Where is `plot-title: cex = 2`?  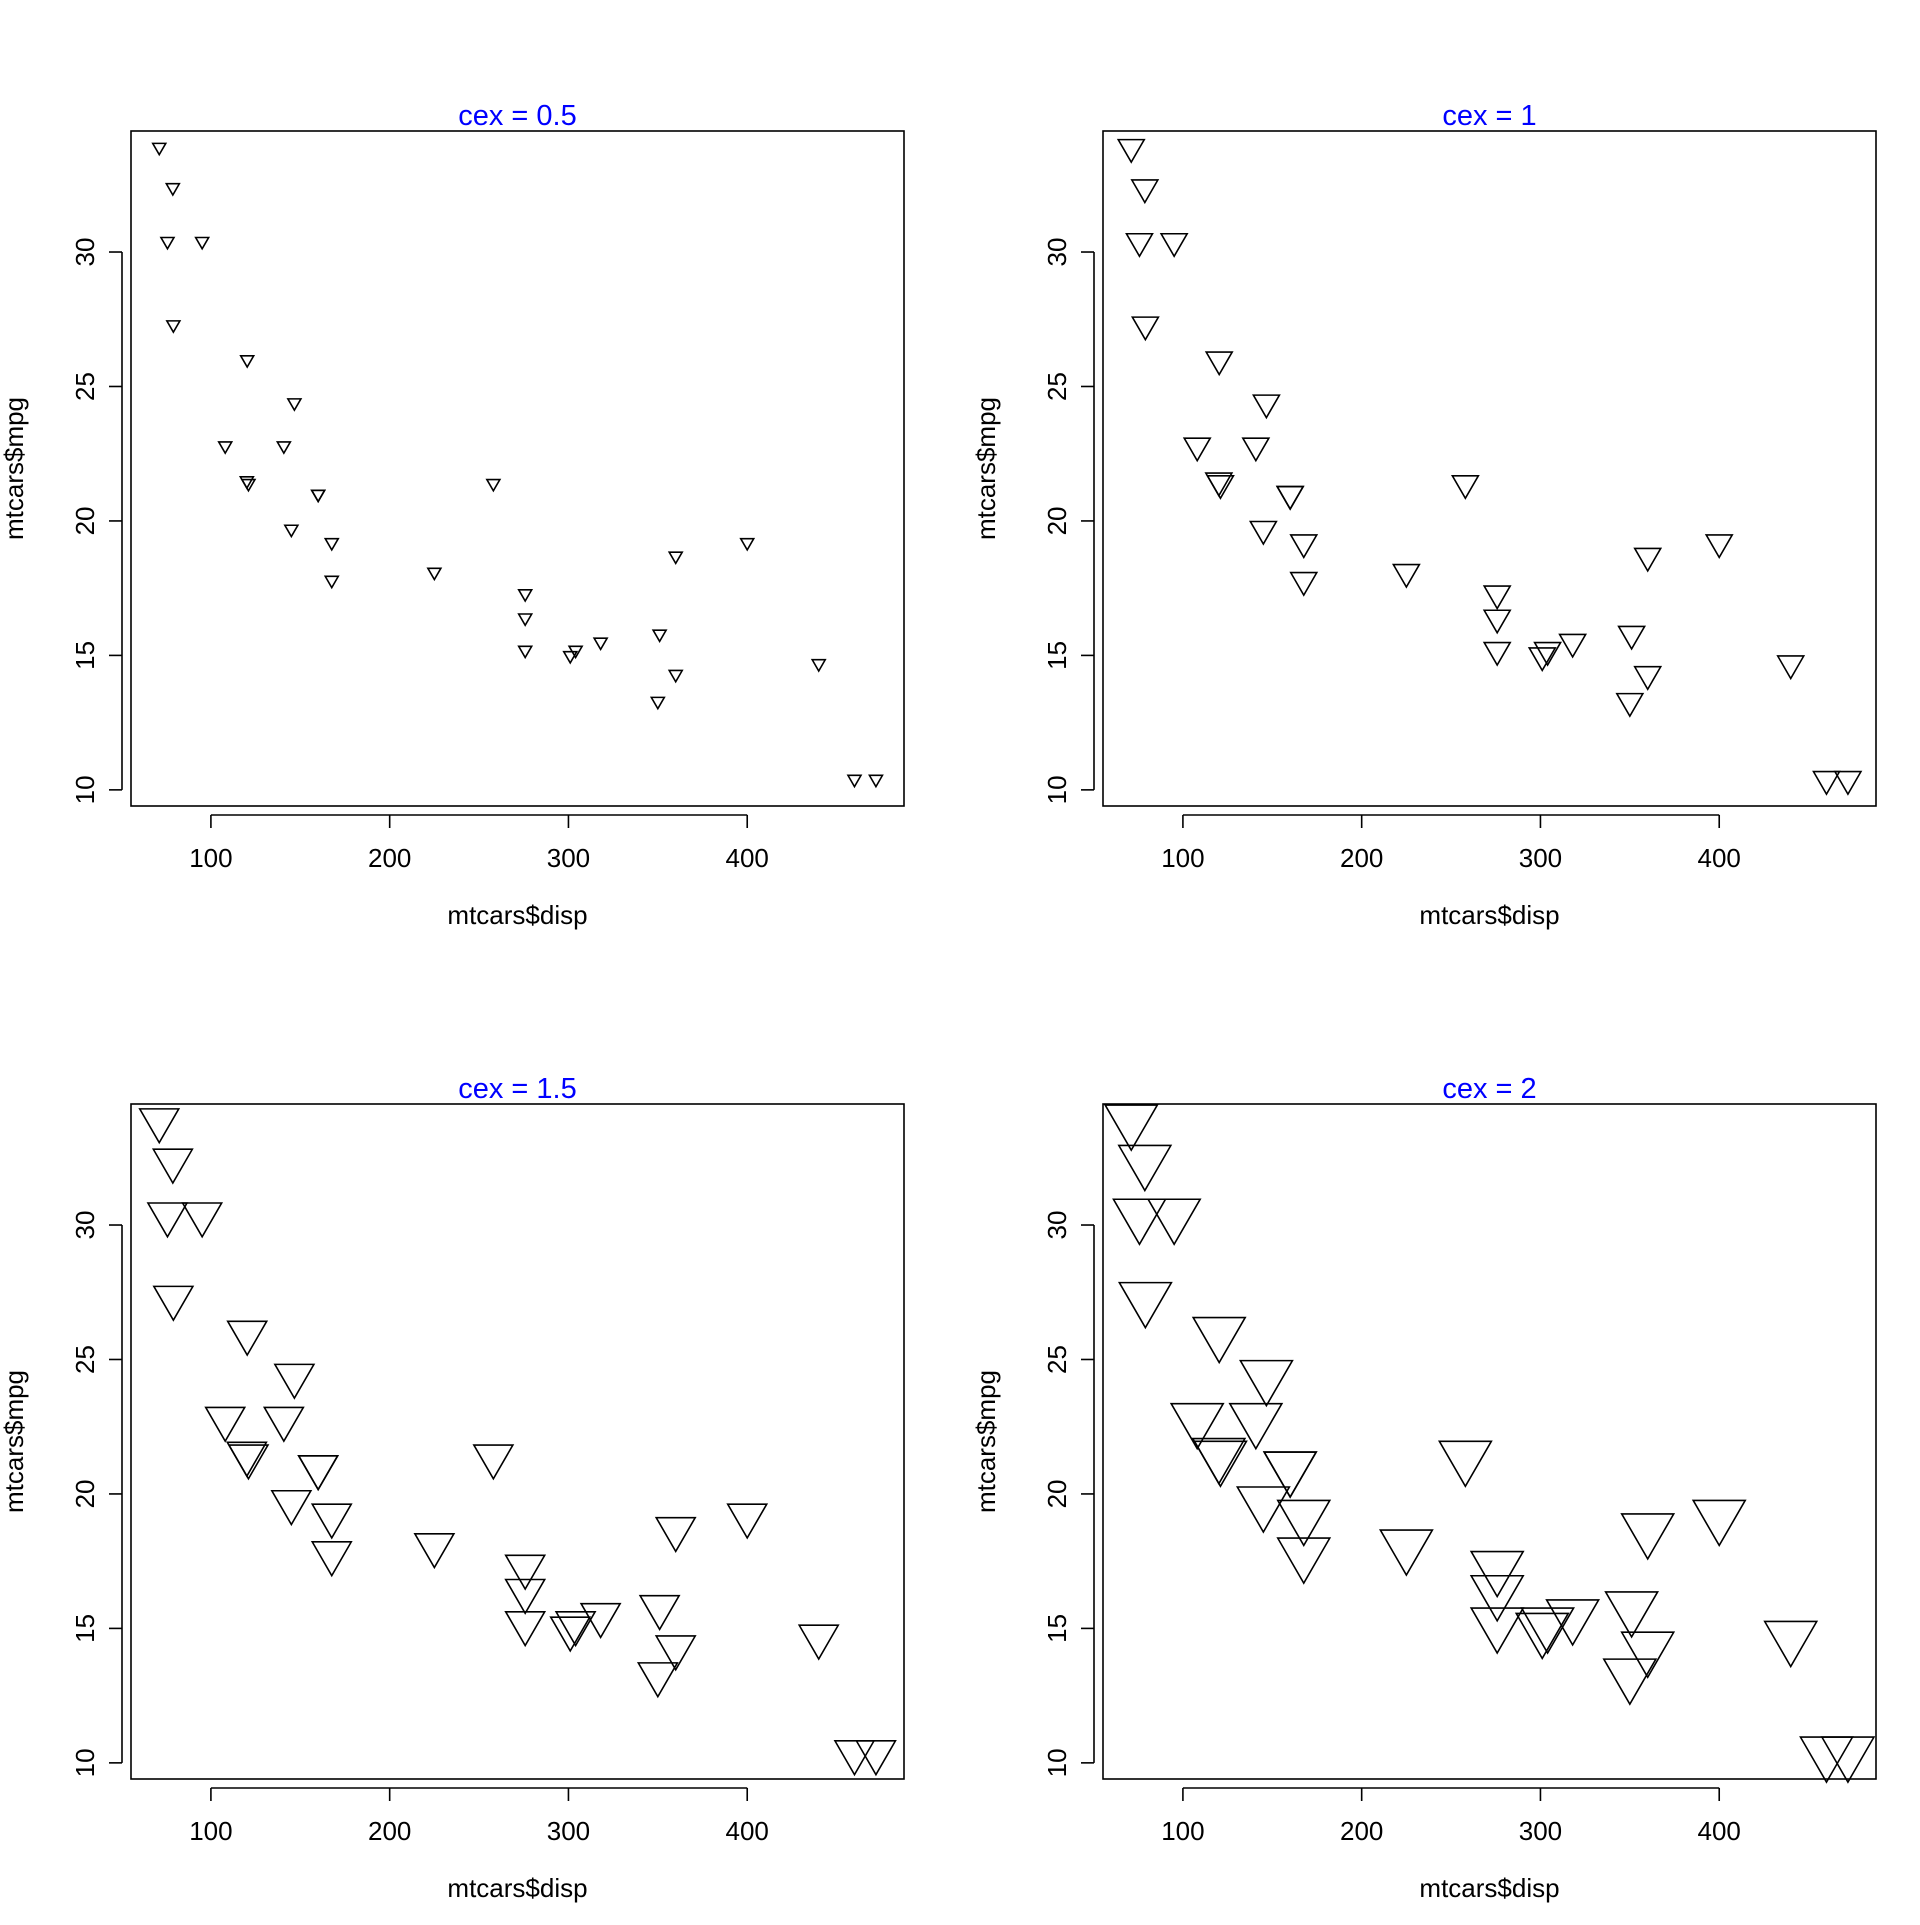
plot-title: cex = 2 is located at coordinates (1489, 1089).